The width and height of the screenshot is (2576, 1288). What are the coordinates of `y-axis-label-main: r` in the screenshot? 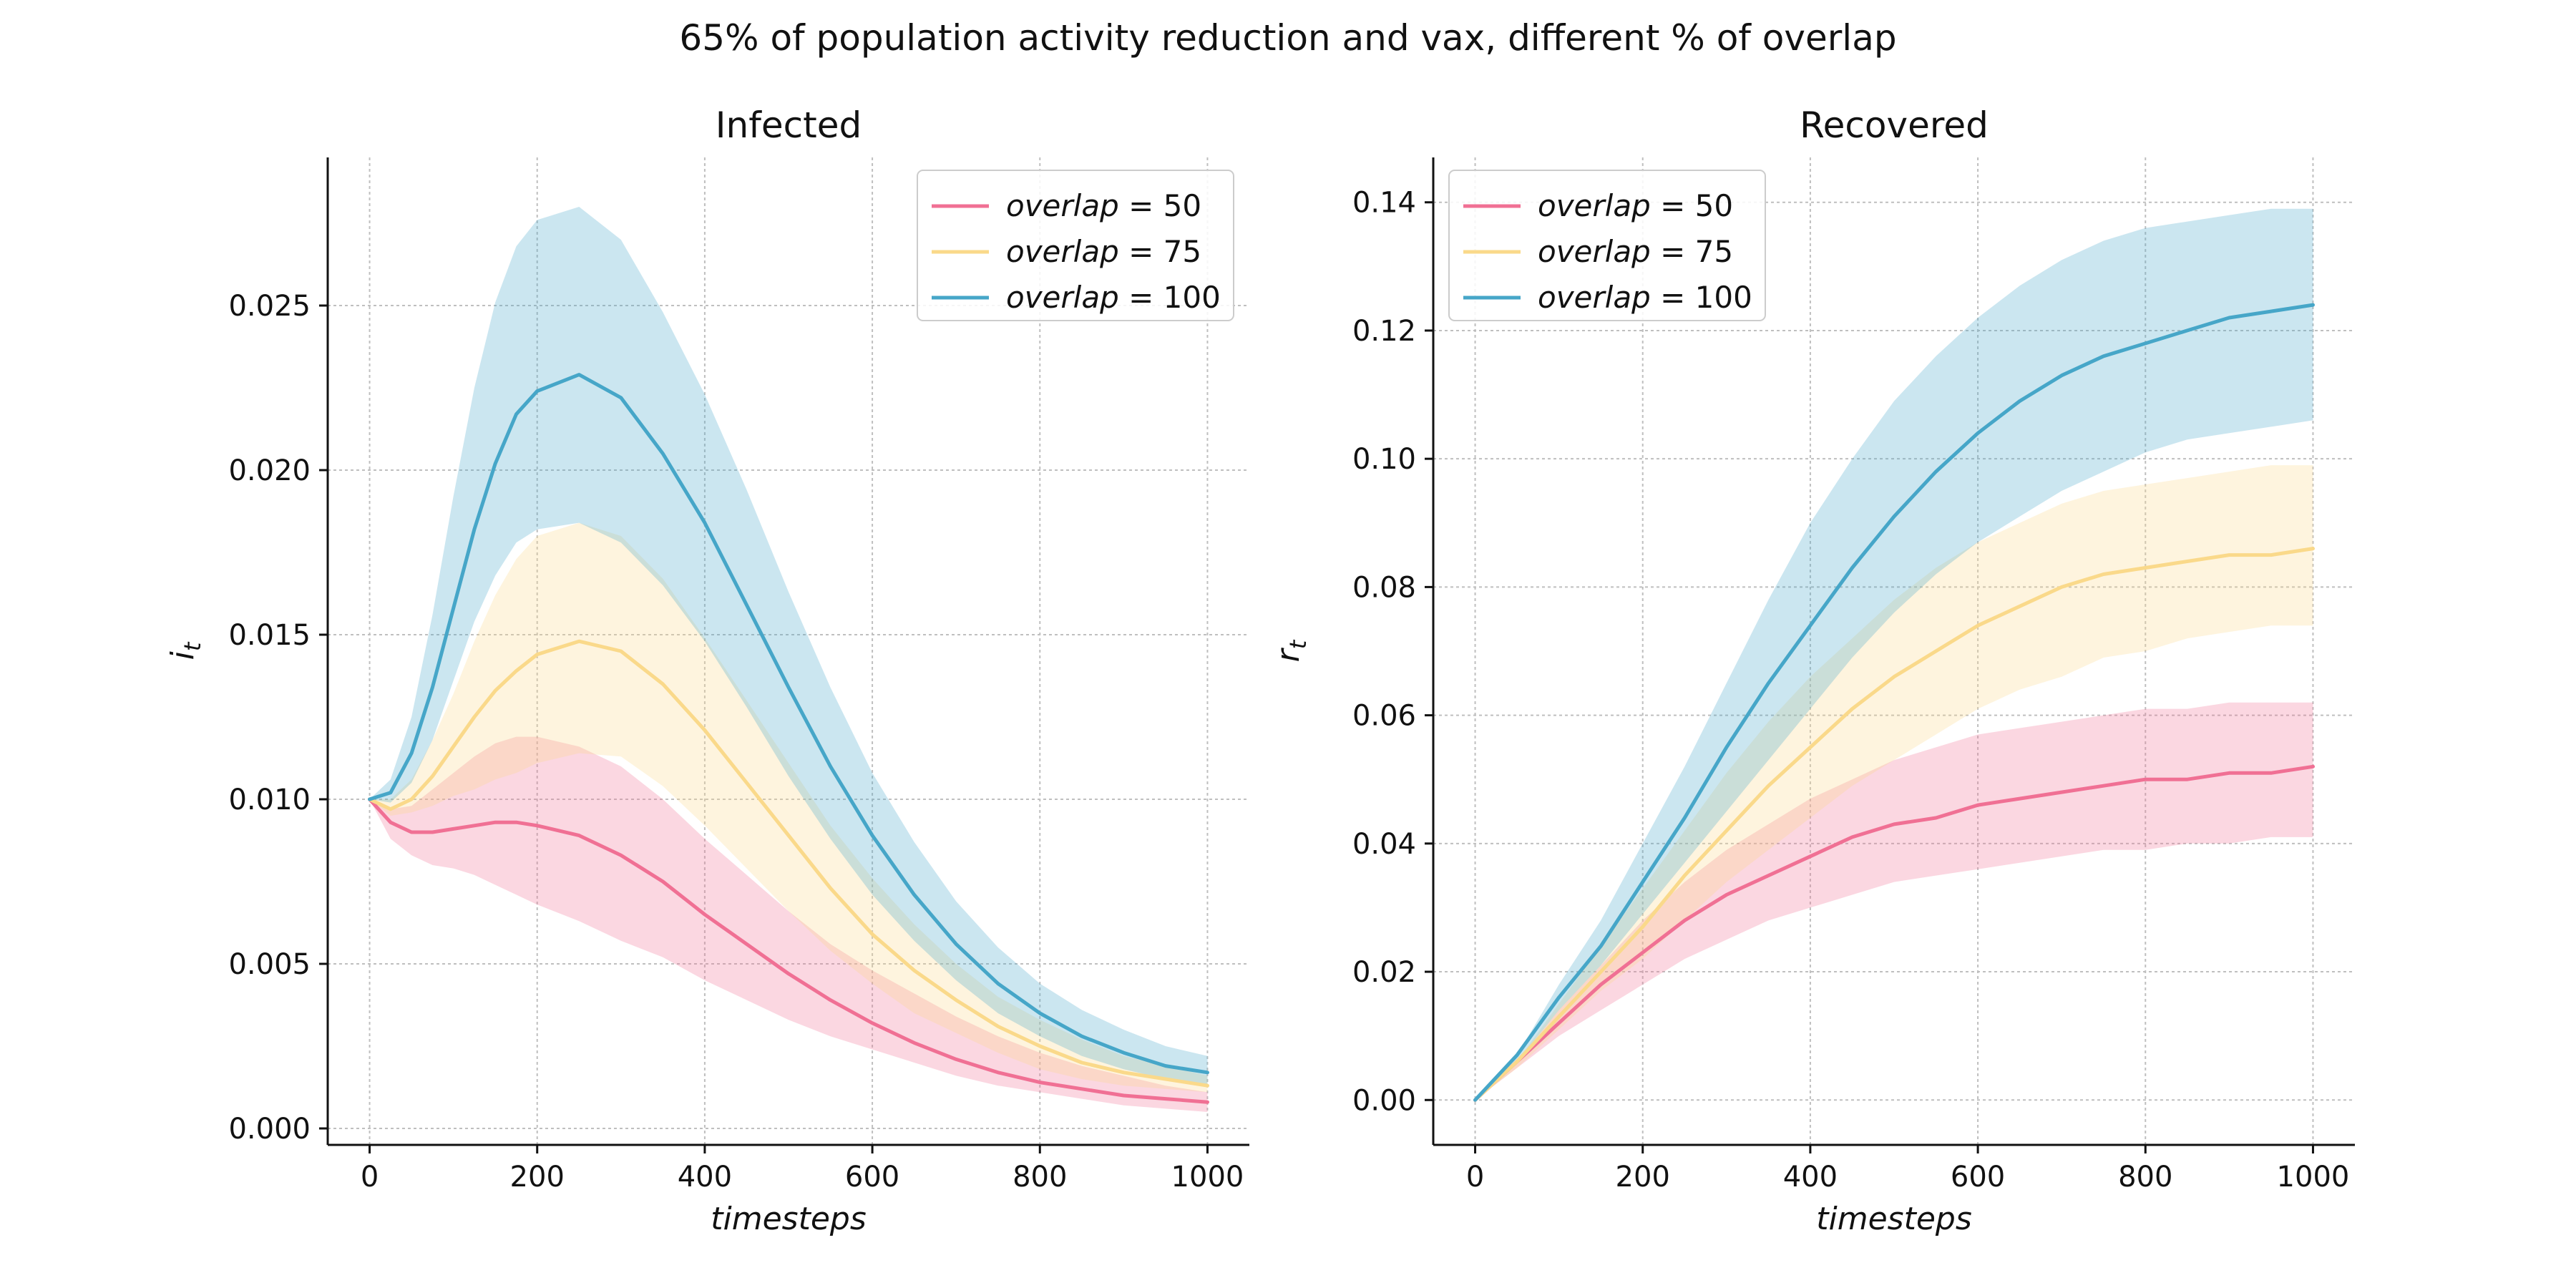 It's located at (1288, 654).